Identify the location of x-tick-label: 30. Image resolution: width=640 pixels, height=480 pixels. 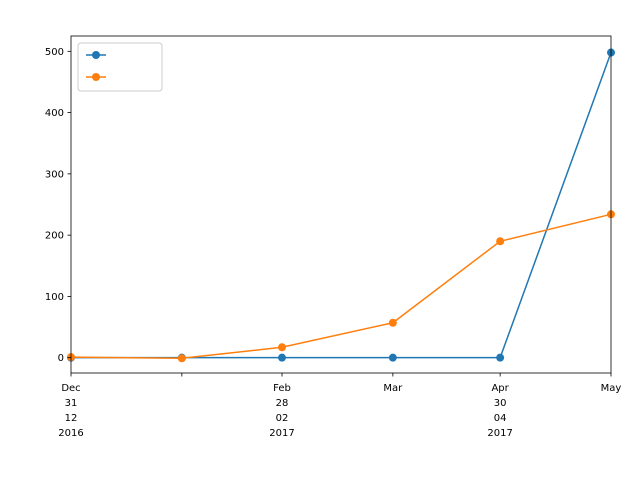
(500, 403).